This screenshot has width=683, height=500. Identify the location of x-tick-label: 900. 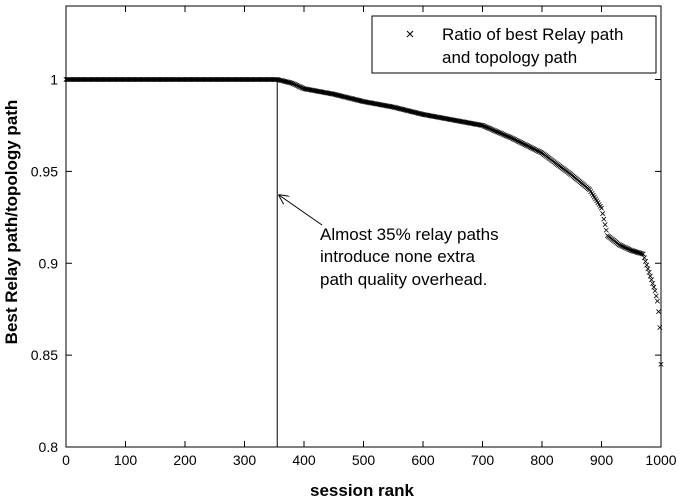
(602, 460).